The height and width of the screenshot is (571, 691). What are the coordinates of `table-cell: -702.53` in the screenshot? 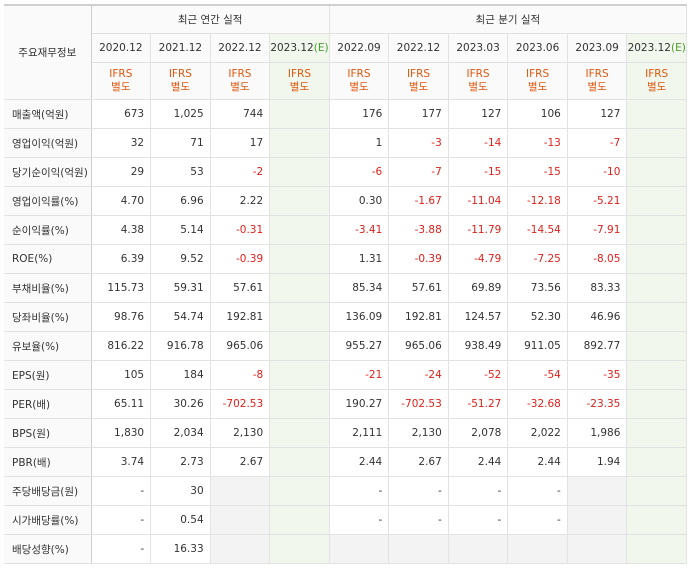 It's located at (418, 404).